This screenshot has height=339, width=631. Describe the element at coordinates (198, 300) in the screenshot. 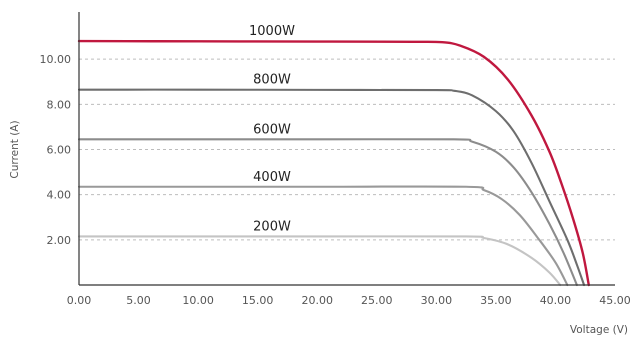

I see `x-tick-label: 10.00` at that location.